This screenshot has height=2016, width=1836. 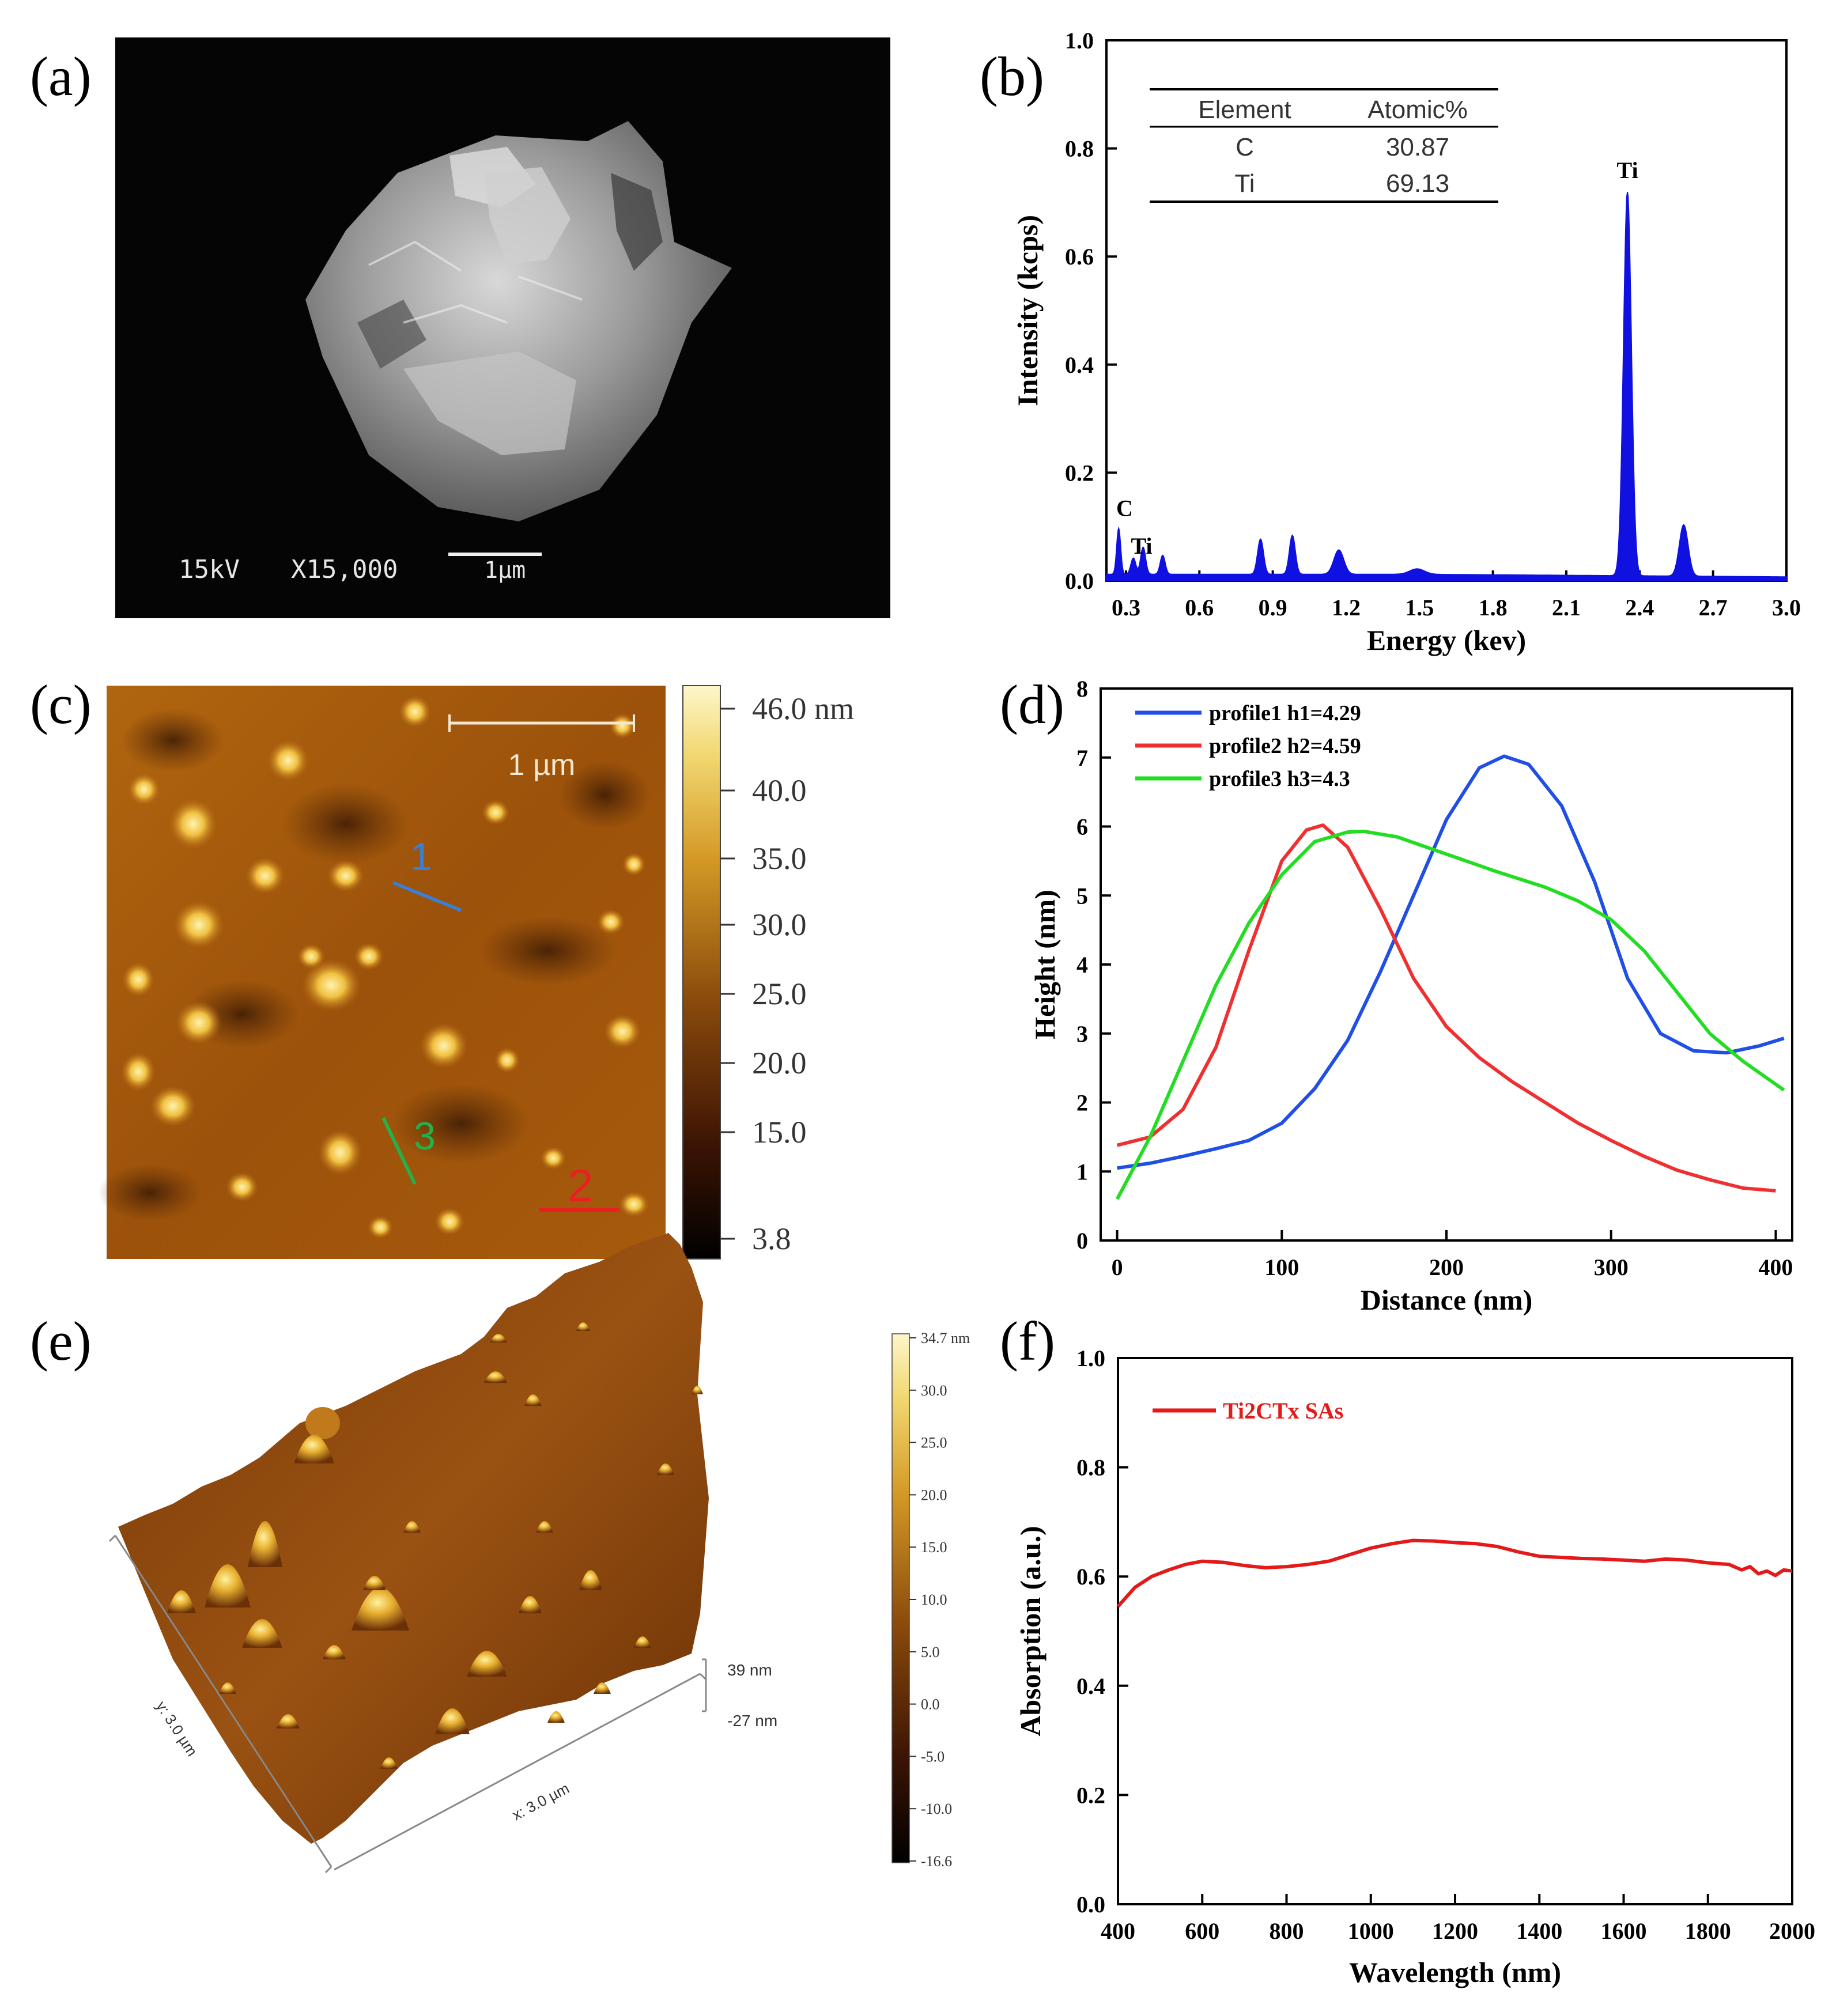 I want to click on d-xtick-label: 200, so click(x=1447, y=1267).